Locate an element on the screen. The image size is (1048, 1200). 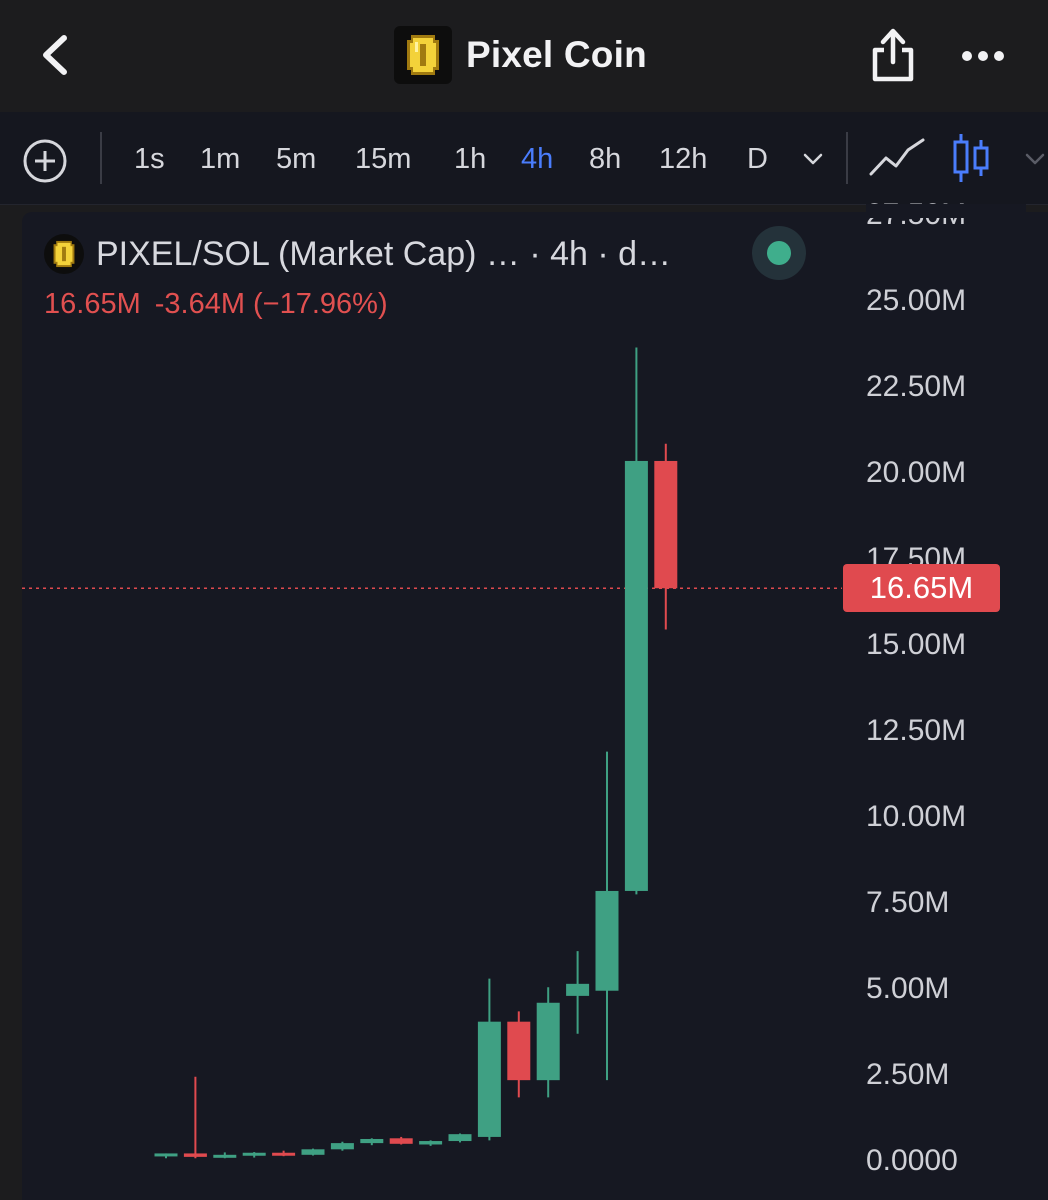
y-tick-label: 7.50M is located at coordinates (908, 902).